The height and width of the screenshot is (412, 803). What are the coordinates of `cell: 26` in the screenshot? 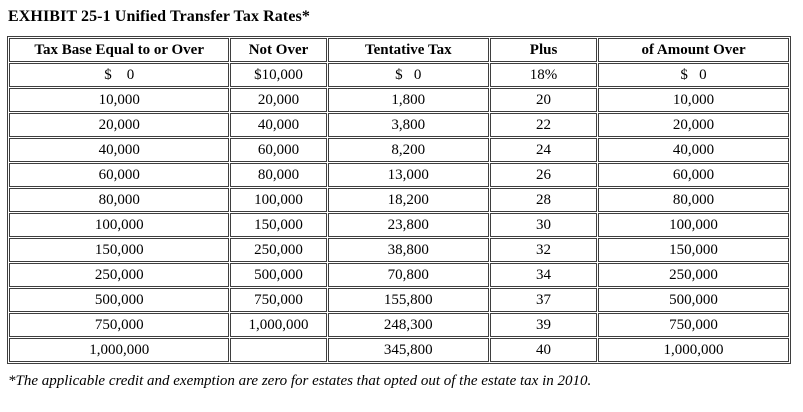 It's located at (544, 175).